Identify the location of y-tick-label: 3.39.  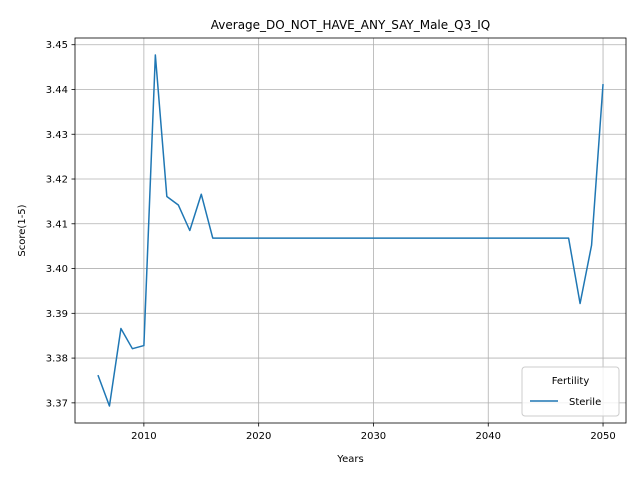
(57, 314).